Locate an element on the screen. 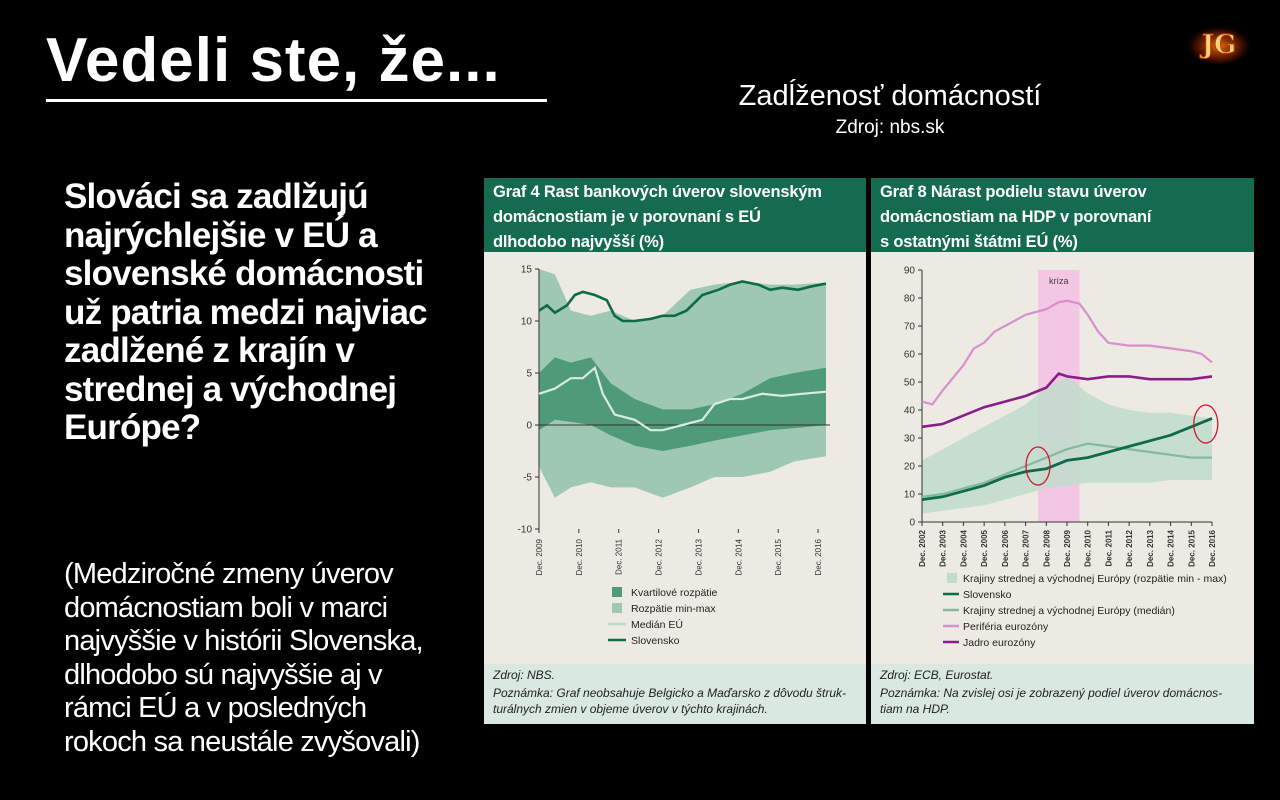 The height and width of the screenshot is (800, 1280). y-tick-label: 40 is located at coordinates (910, 411).